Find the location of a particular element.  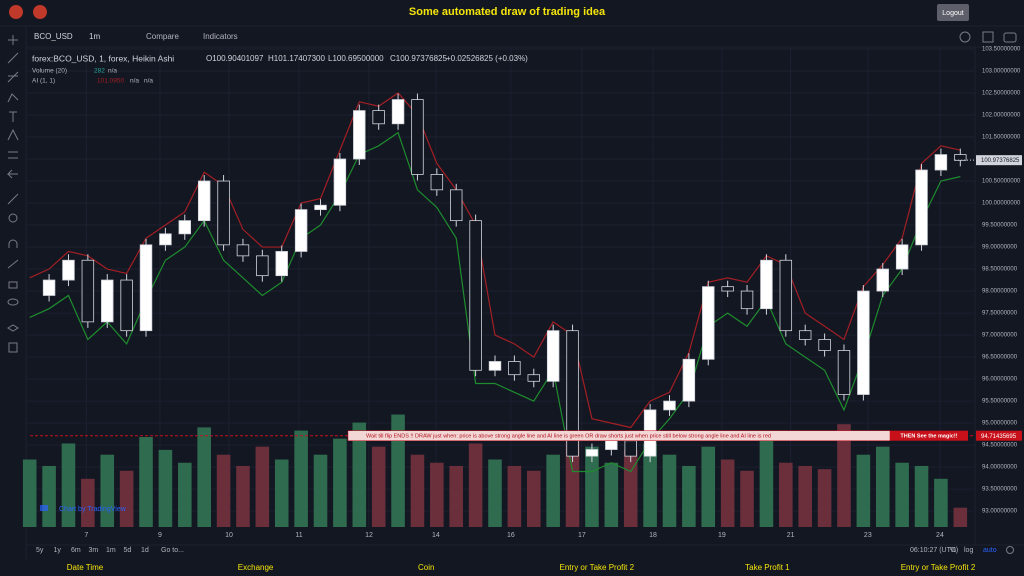

range-button: 1m is located at coordinates (111, 550).